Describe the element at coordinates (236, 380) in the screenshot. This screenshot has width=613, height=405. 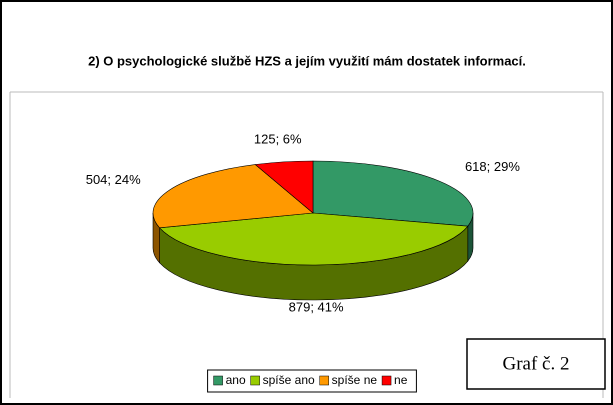
I see `legend-label: ano` at that location.